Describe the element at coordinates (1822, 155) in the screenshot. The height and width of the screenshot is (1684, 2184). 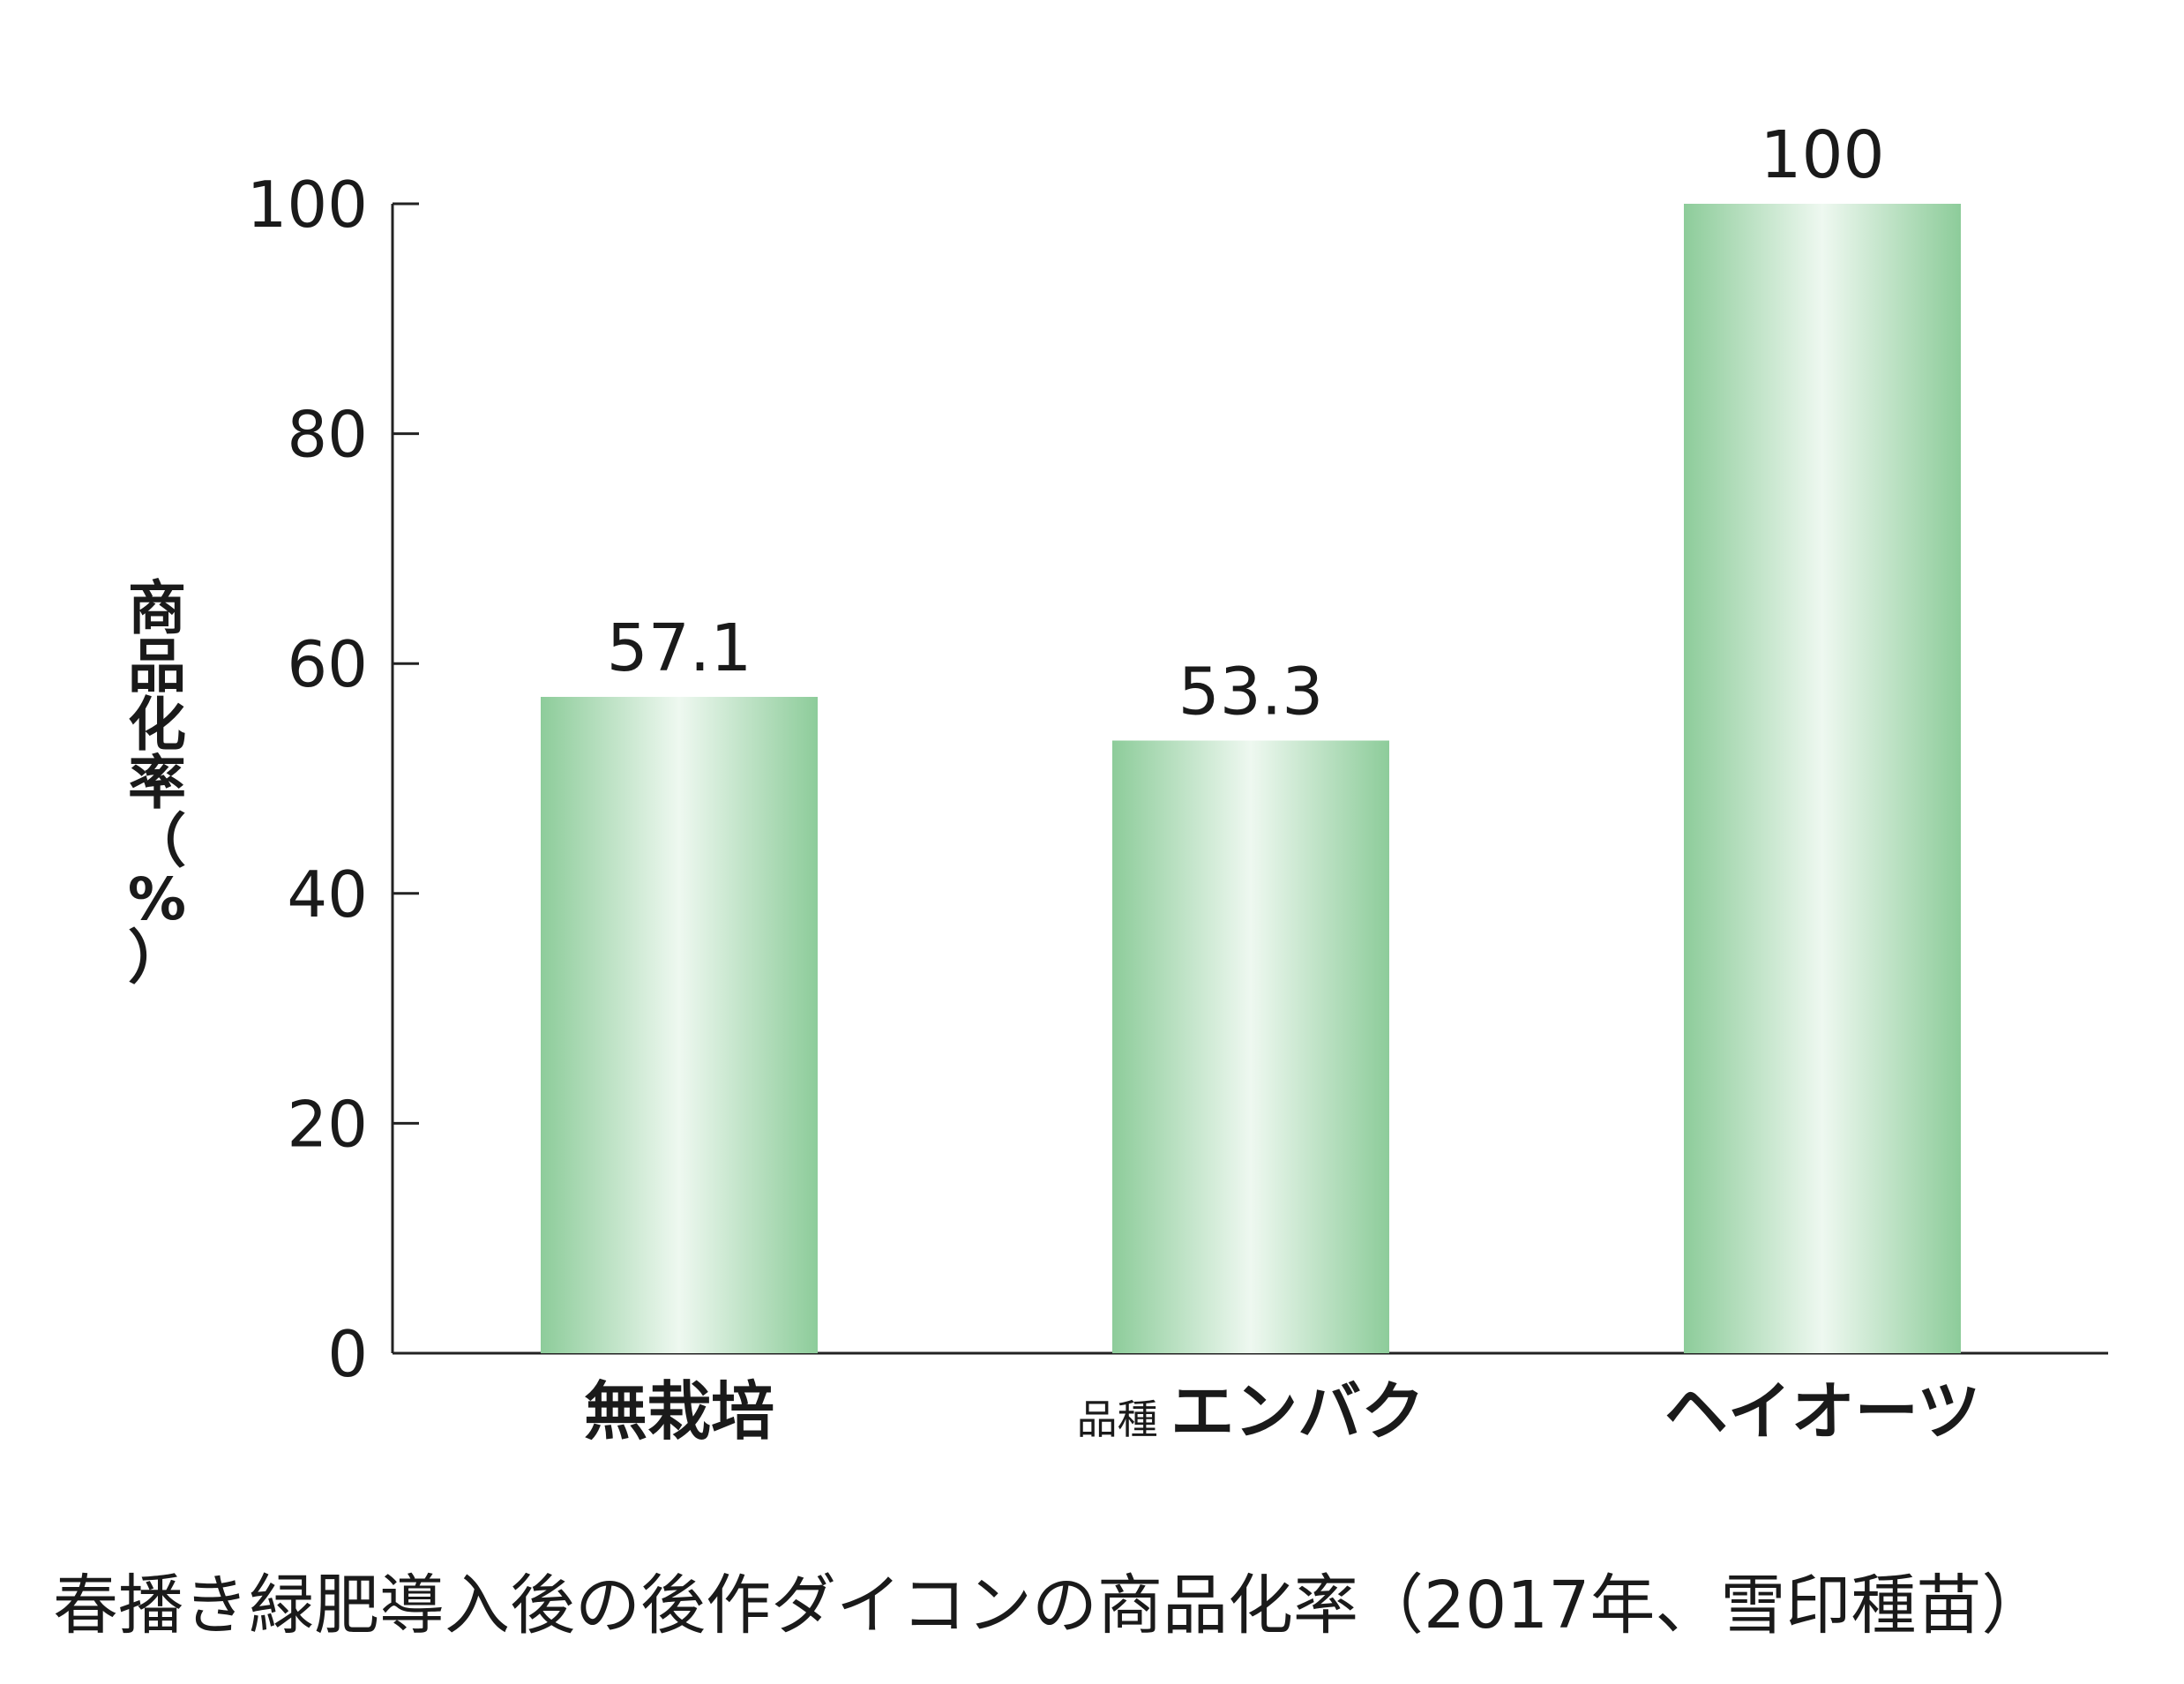
I see `bar-value-label: 100` at that location.